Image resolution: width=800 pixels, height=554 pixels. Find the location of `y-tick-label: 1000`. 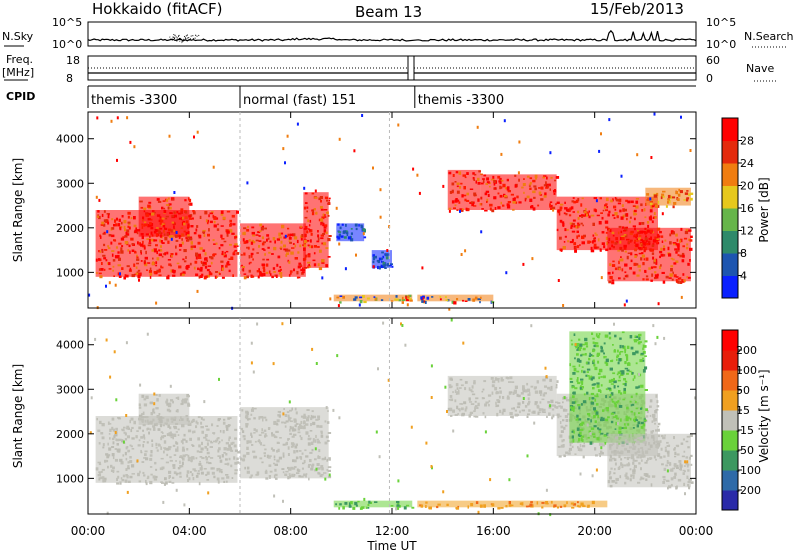

y-tick-label: 1000 is located at coordinates (70, 478).